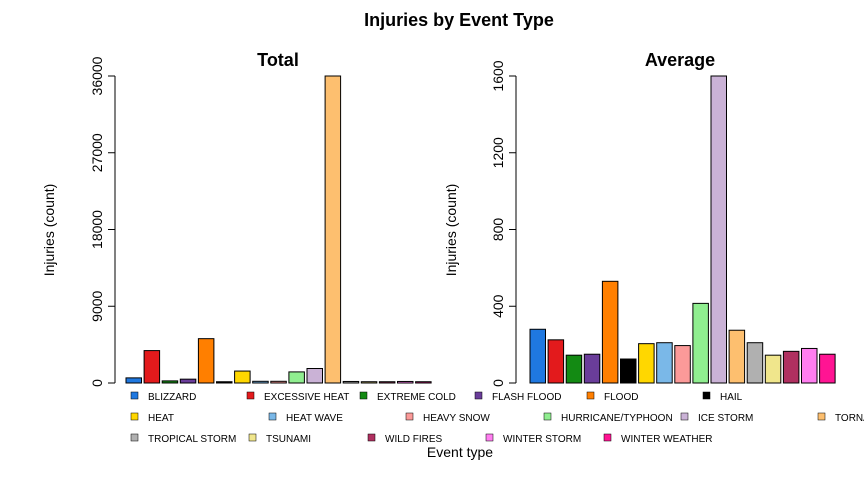  I want to click on y-tick-label-total-3: 27000, so click(97, 152).